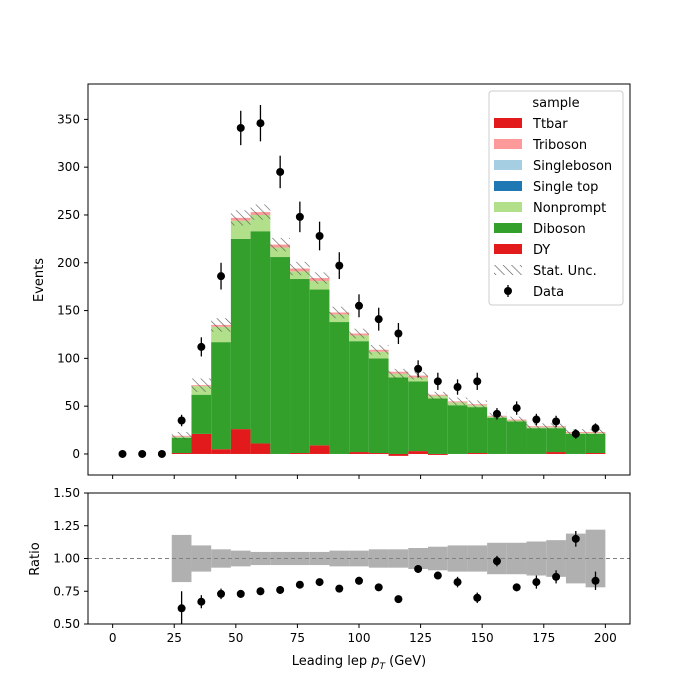 The width and height of the screenshot is (700, 700). Describe the element at coordinates (565, 271) in the screenshot. I see `legend-label-stat-unc: Stat. Unc.` at that location.